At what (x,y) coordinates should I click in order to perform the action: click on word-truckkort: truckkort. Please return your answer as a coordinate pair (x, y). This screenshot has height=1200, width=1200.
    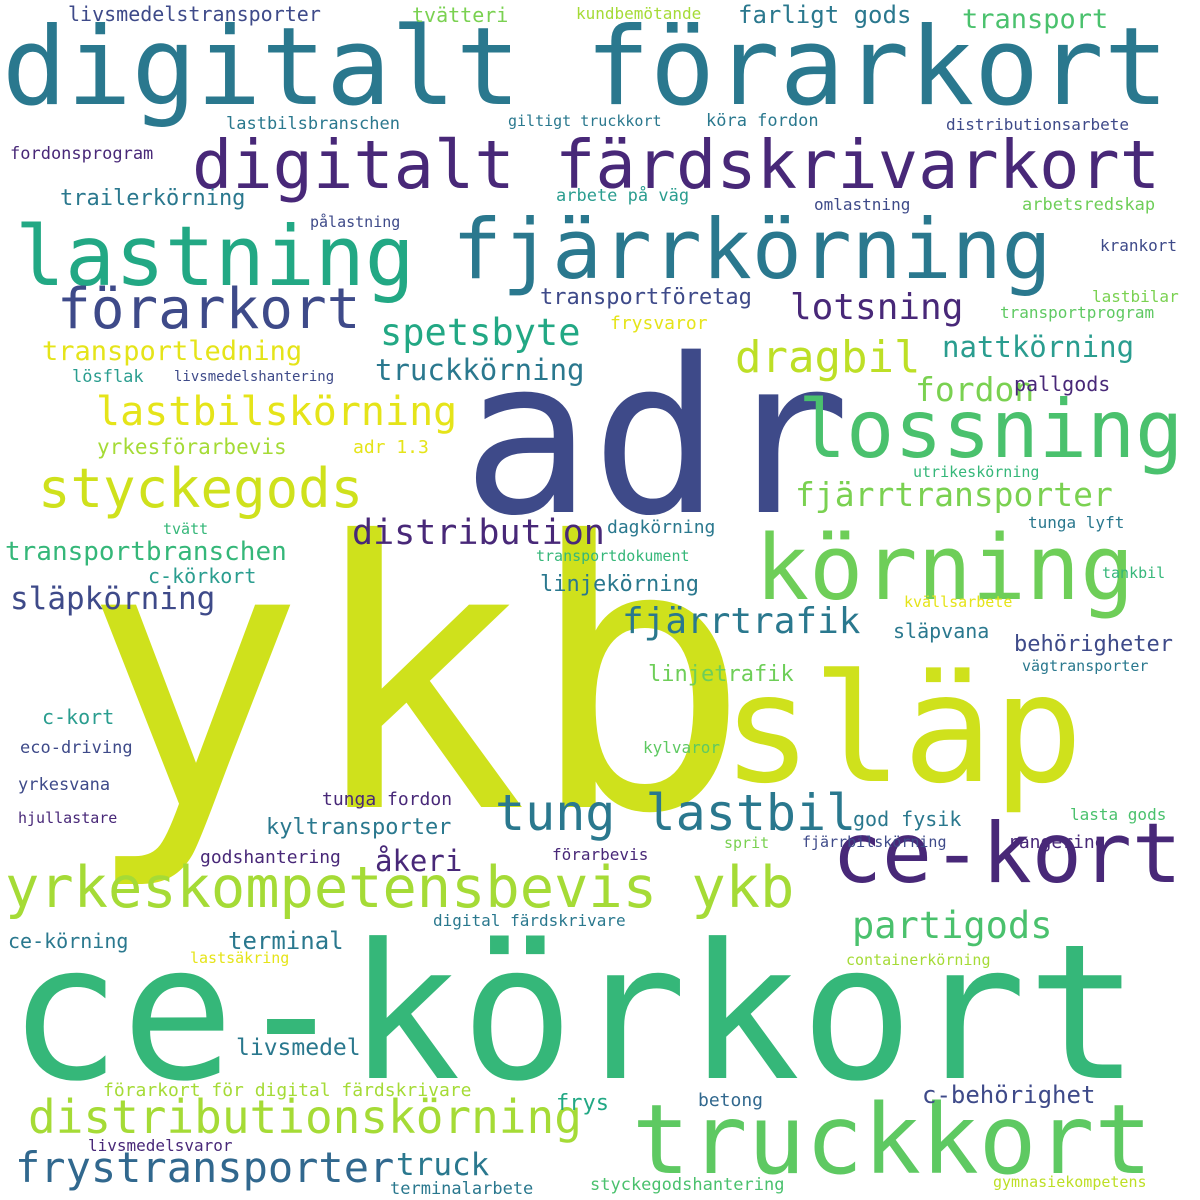
    Looking at the image, I should click on (892, 1140).